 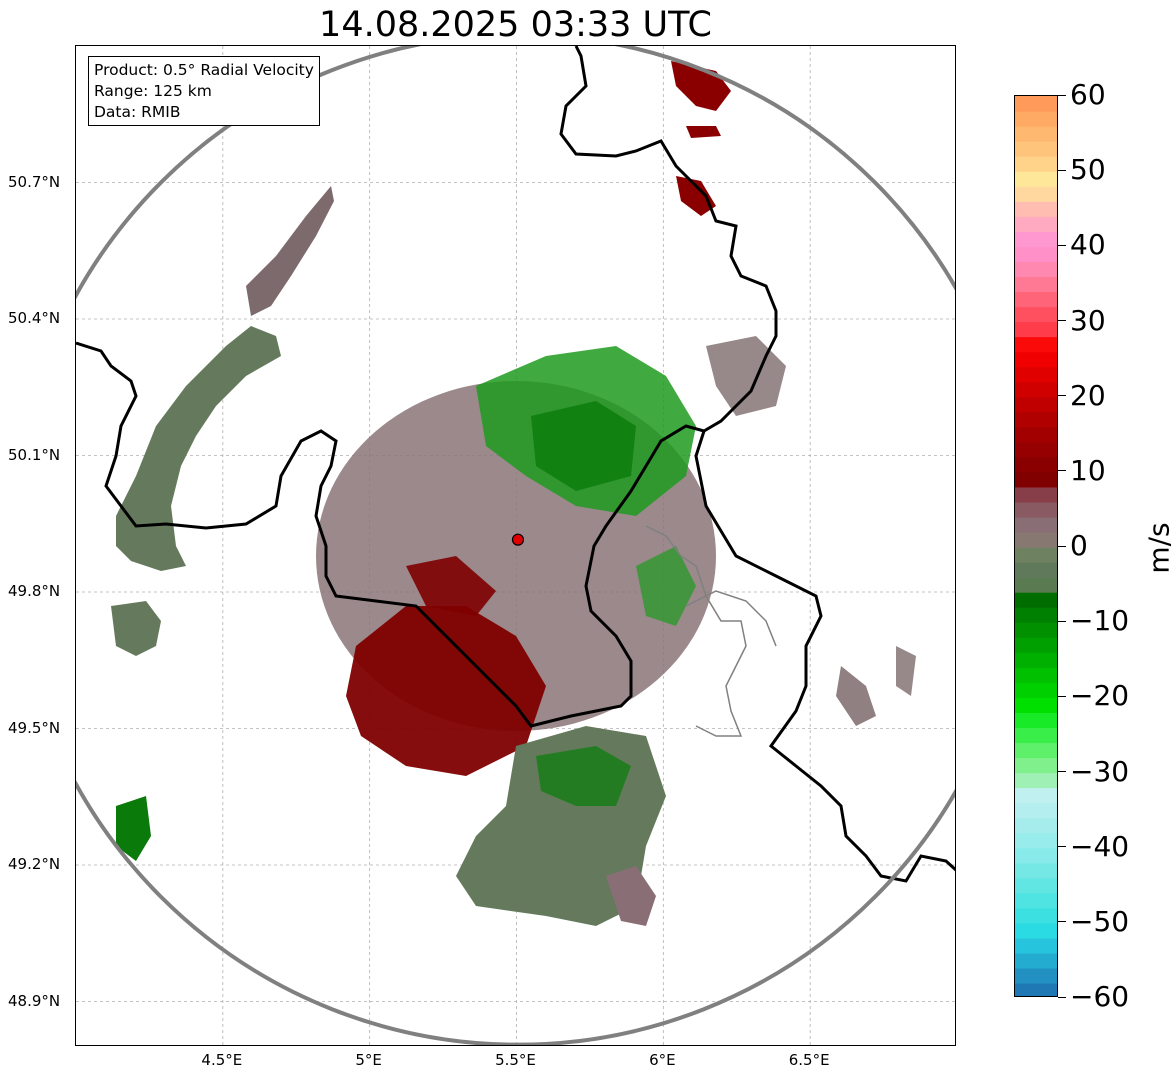 I want to click on latitude-tick-label: 50.7°N, so click(x=34, y=181).